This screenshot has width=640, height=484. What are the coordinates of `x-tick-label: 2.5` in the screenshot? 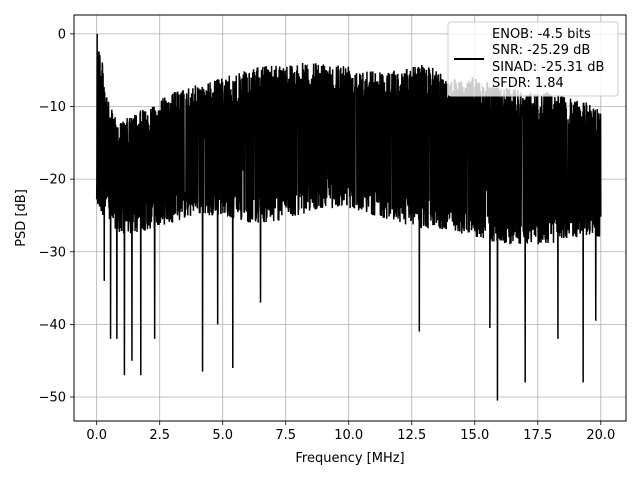 It's located at (159, 435).